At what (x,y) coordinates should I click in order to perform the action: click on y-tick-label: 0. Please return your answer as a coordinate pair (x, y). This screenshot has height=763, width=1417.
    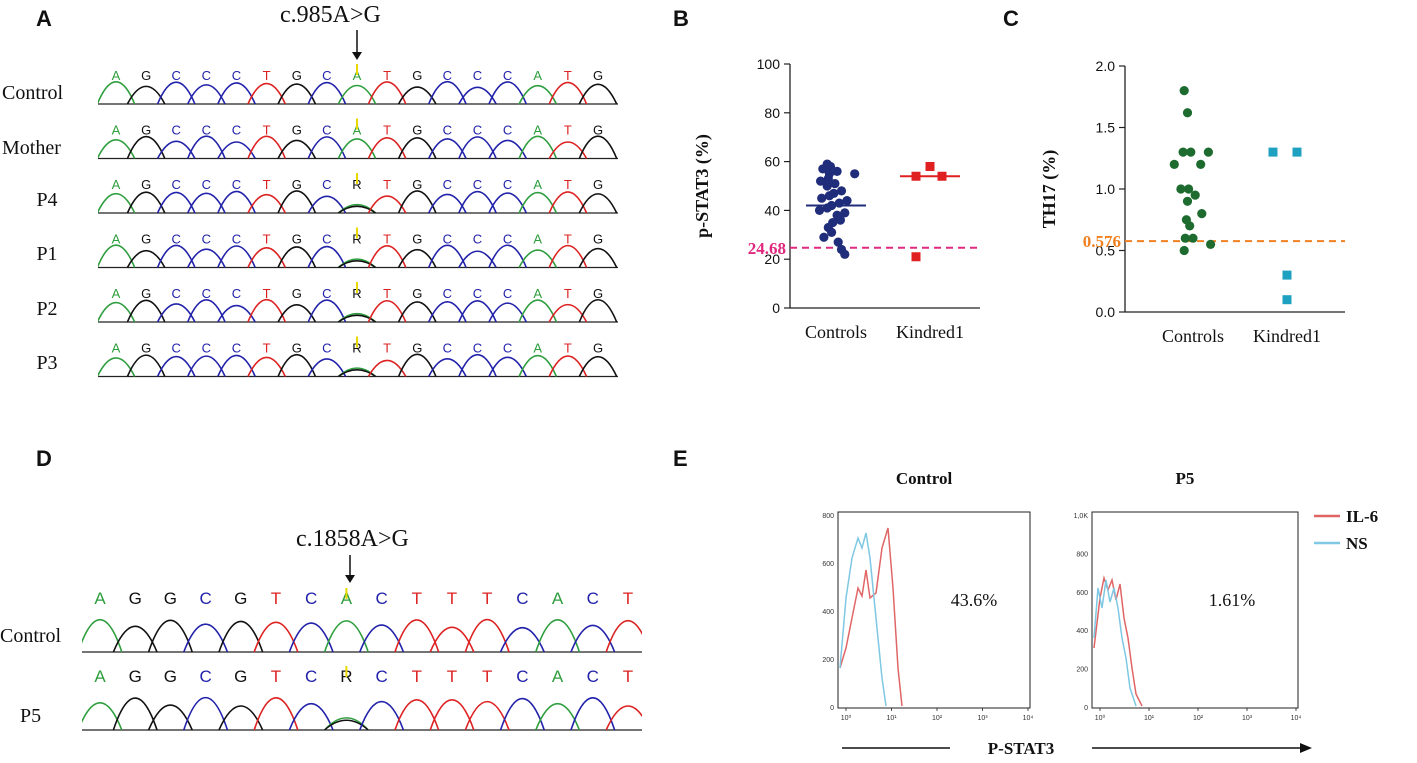
    Looking at the image, I should click on (832, 708).